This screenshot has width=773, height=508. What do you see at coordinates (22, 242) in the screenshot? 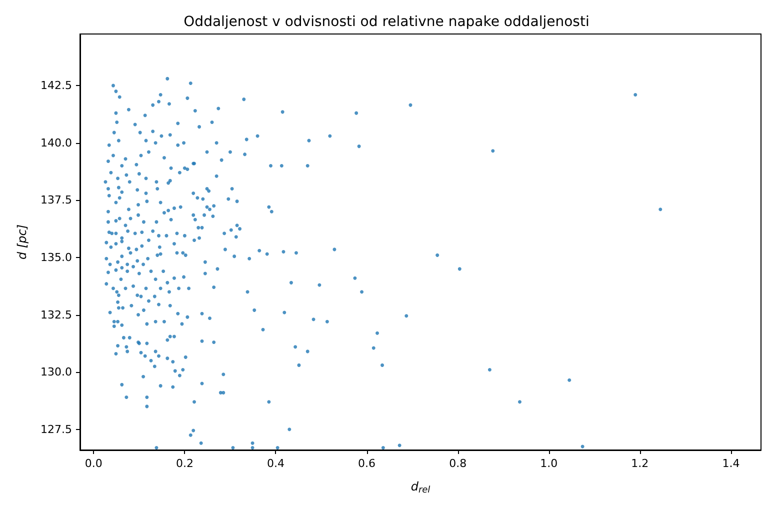
I see `y-axis-title: d [pc]` at bounding box center [22, 242].